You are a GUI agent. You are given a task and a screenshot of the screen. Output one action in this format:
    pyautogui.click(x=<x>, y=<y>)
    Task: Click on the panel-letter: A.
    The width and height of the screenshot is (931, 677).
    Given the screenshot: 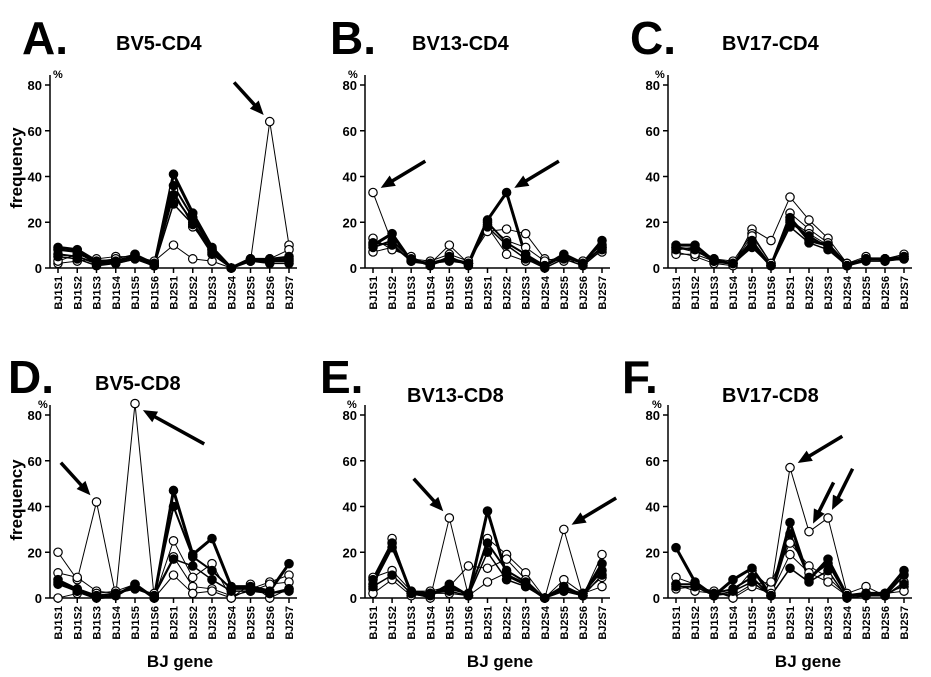 What is the action you would take?
    pyautogui.click(x=45, y=38)
    